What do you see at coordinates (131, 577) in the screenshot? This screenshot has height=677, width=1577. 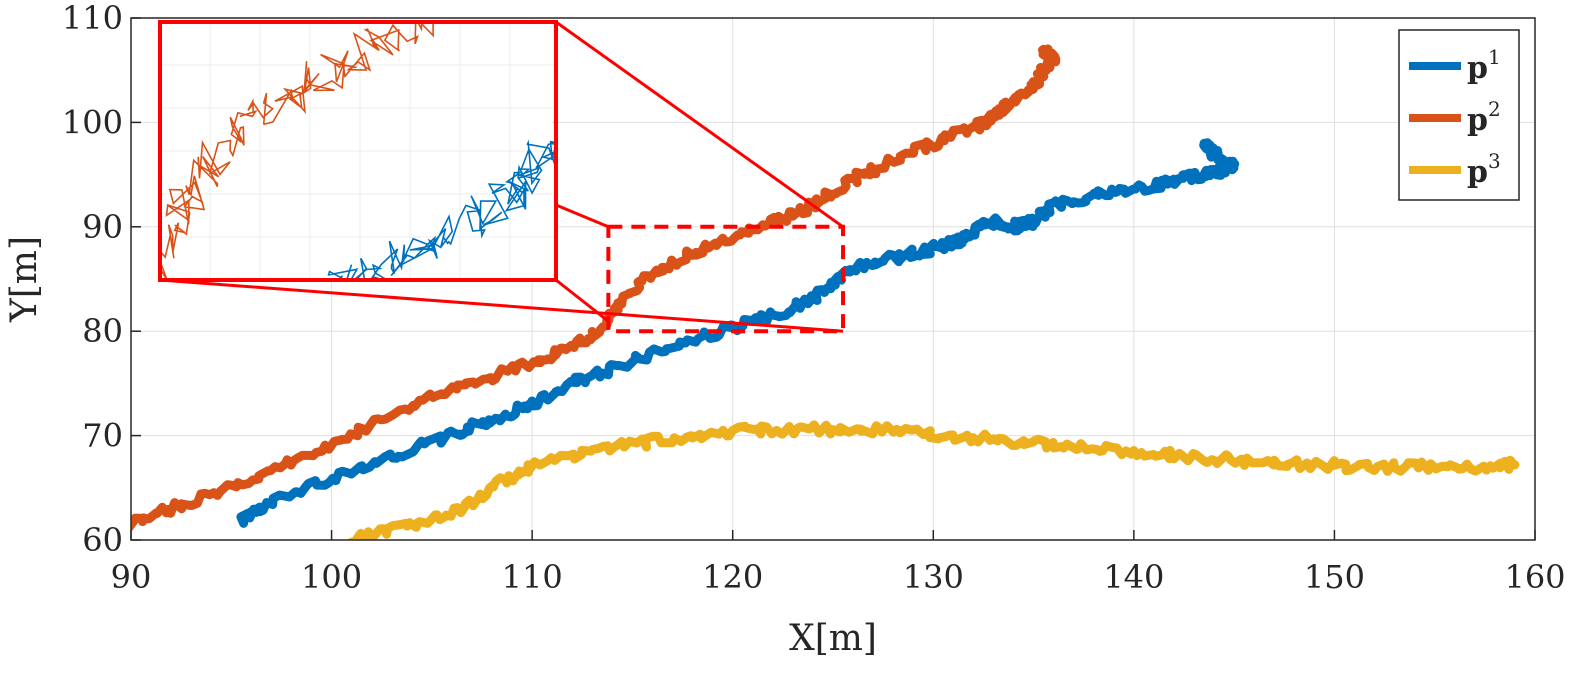 I see `x-tick-label: 90` at bounding box center [131, 577].